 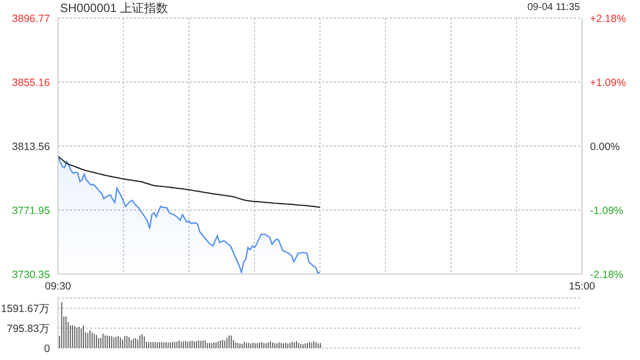 I want to click on y-tick-label: 0, so click(x=47, y=349).